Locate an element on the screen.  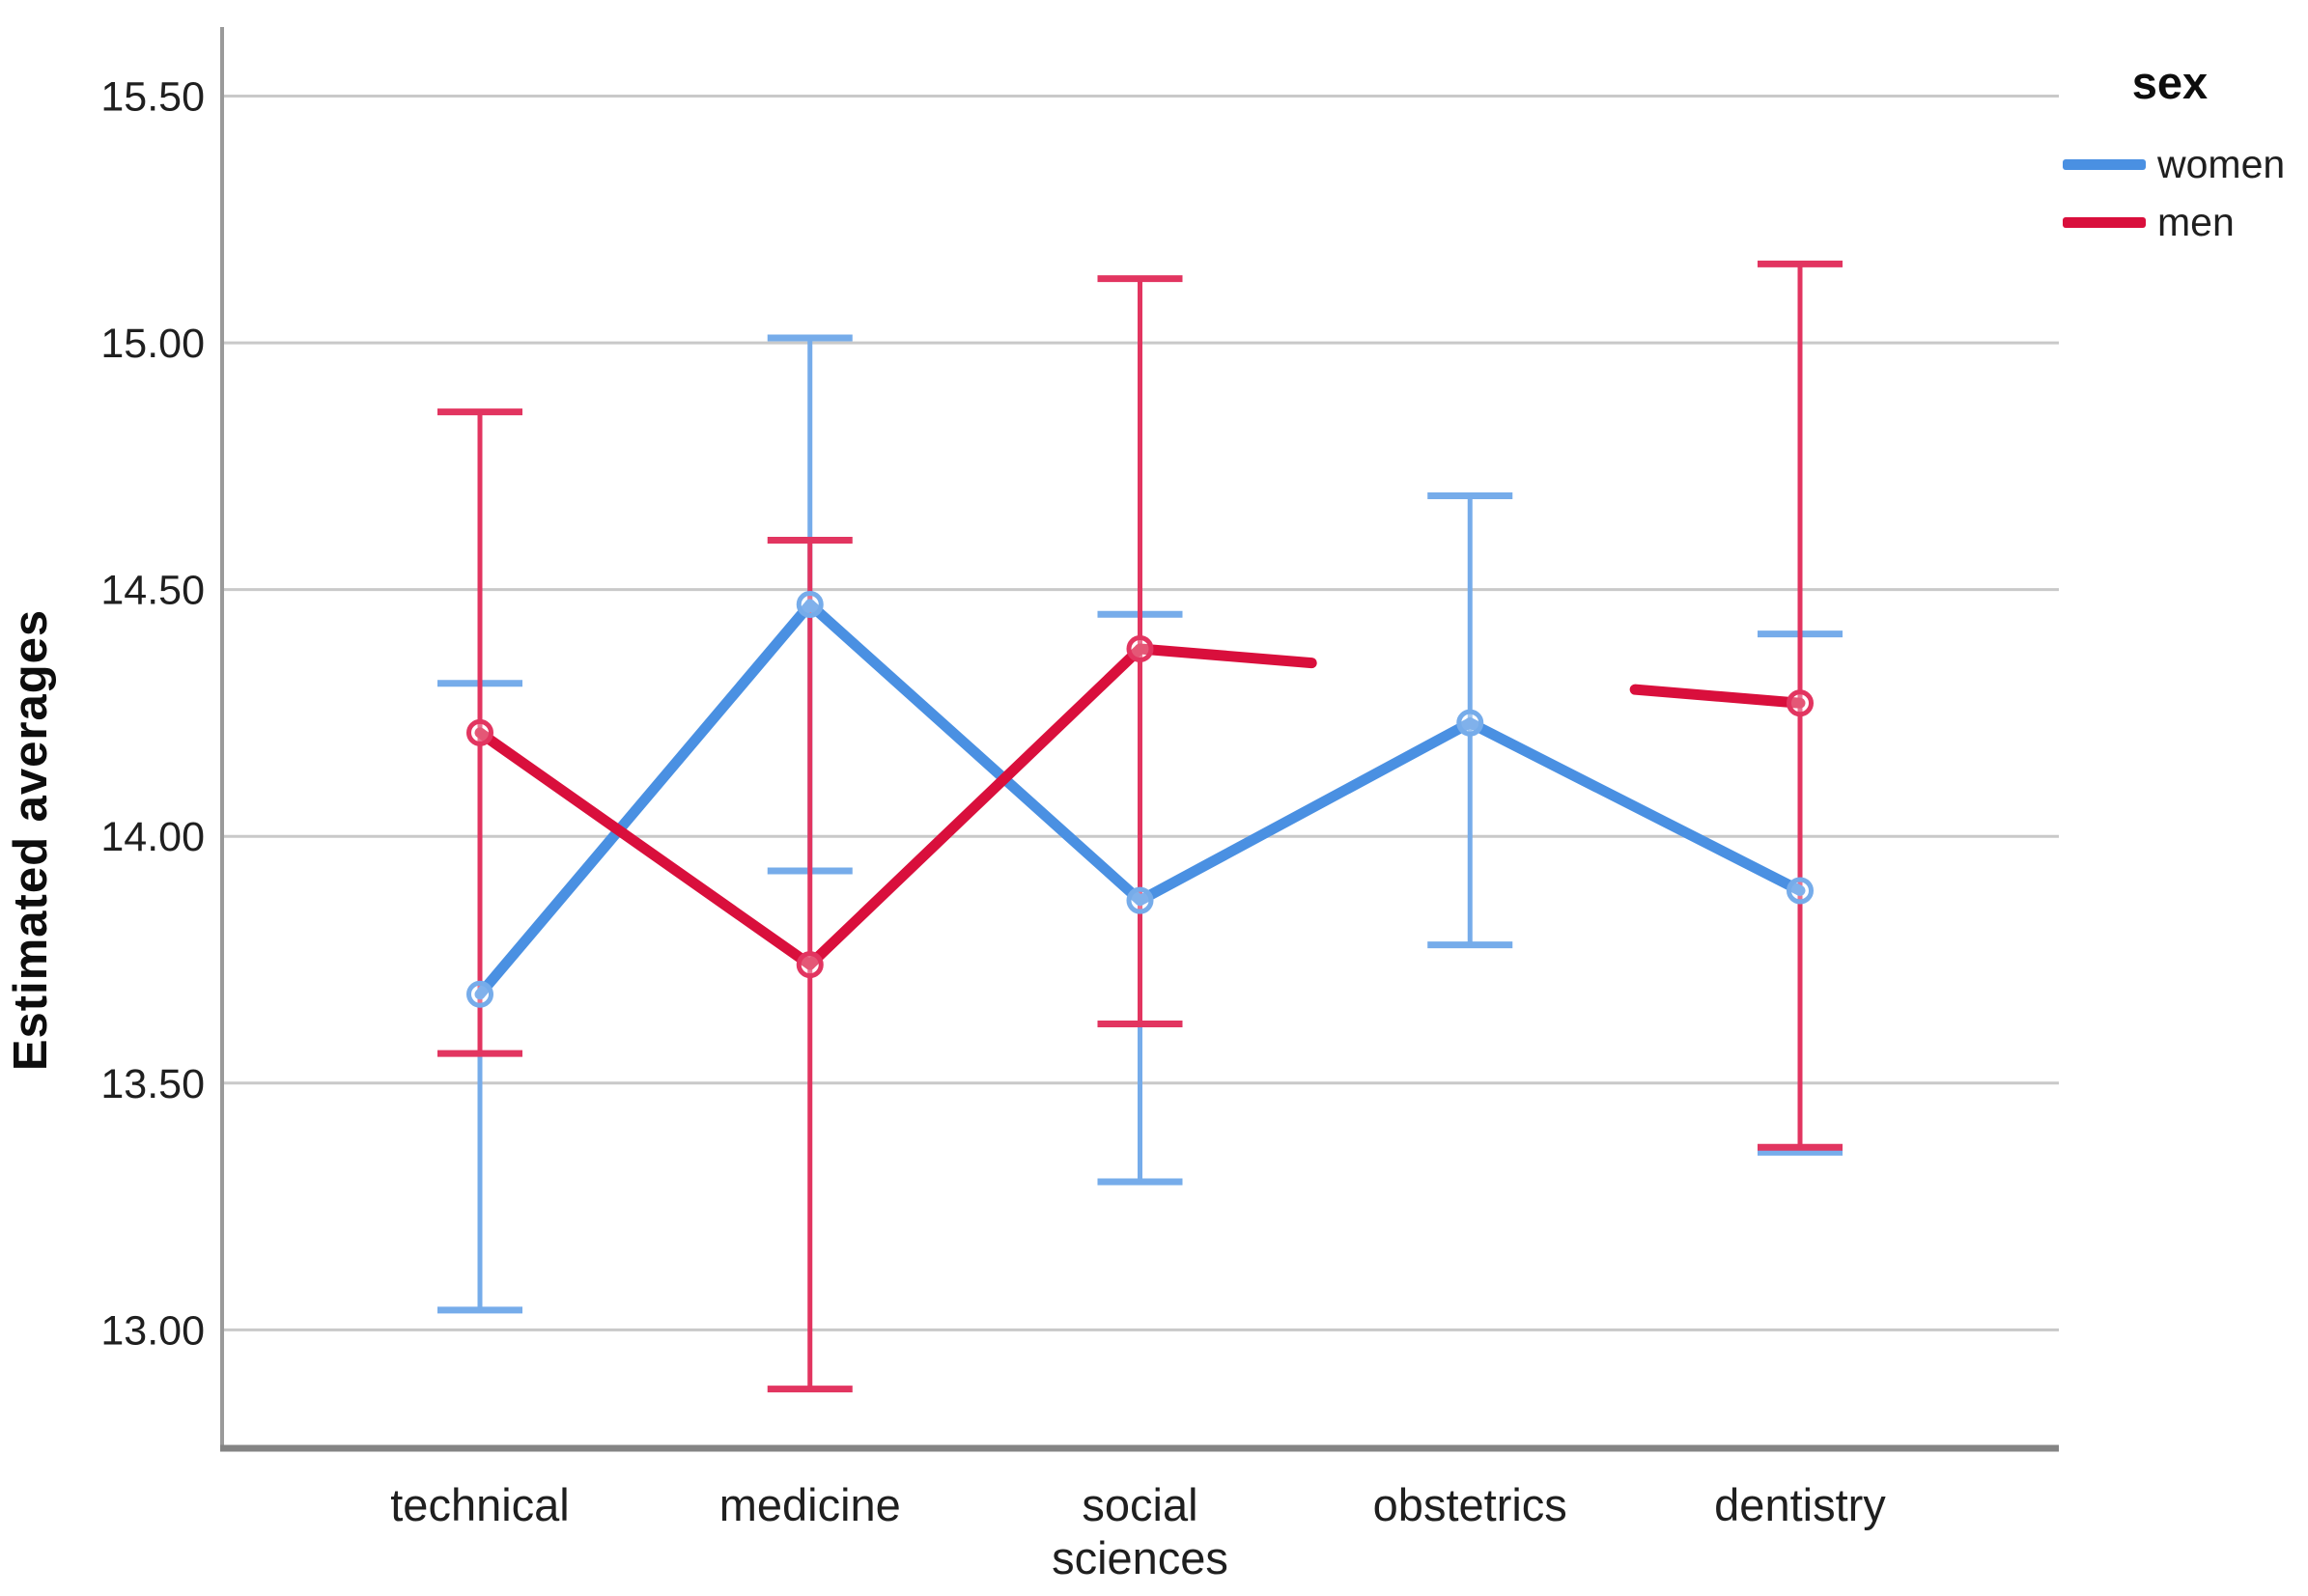
y-tick-label: 13.00 is located at coordinates (152, 1331).